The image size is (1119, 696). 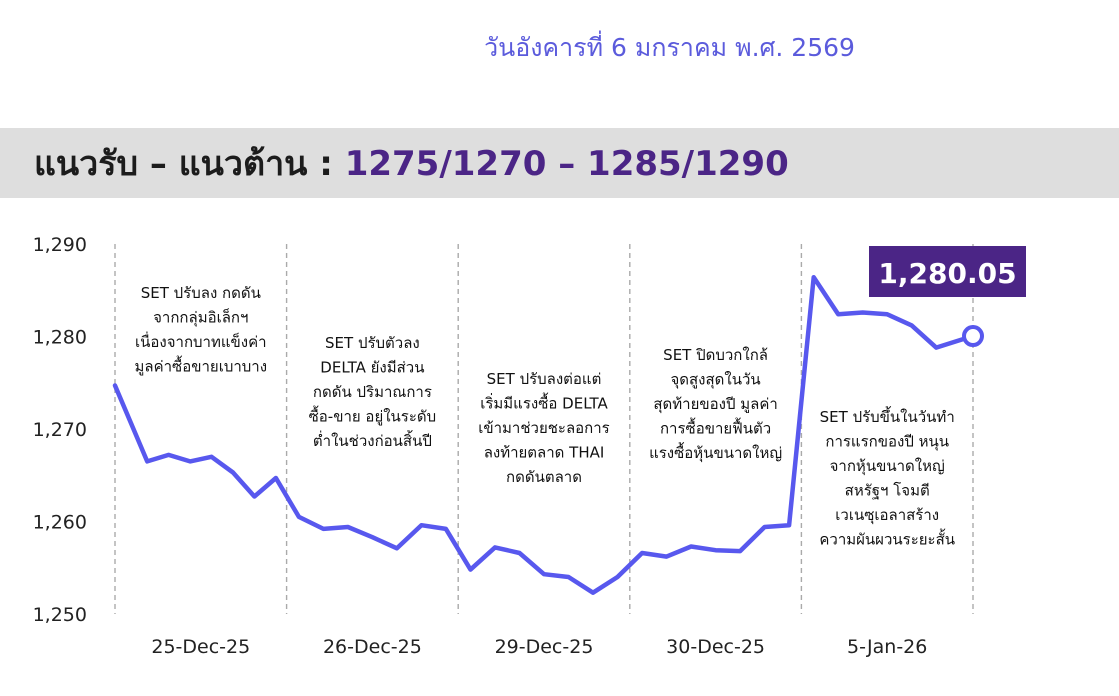 What do you see at coordinates (887, 539) in the screenshot?
I see `day-annotation-line: ความผันผวนระยะสั้น` at bounding box center [887, 539].